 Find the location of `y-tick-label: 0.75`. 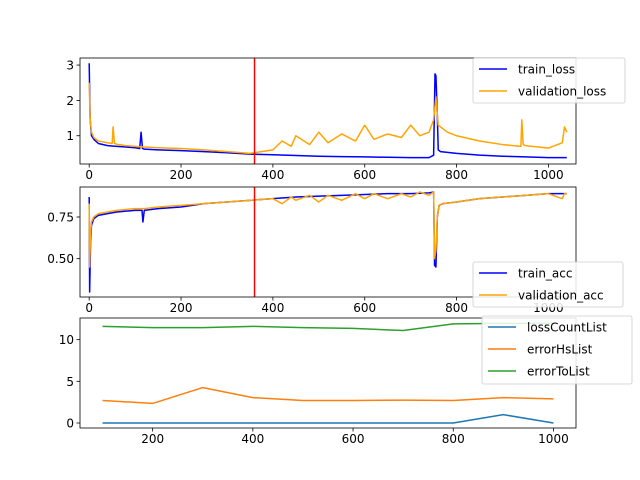

y-tick-label: 0.75 is located at coordinates (60, 218).